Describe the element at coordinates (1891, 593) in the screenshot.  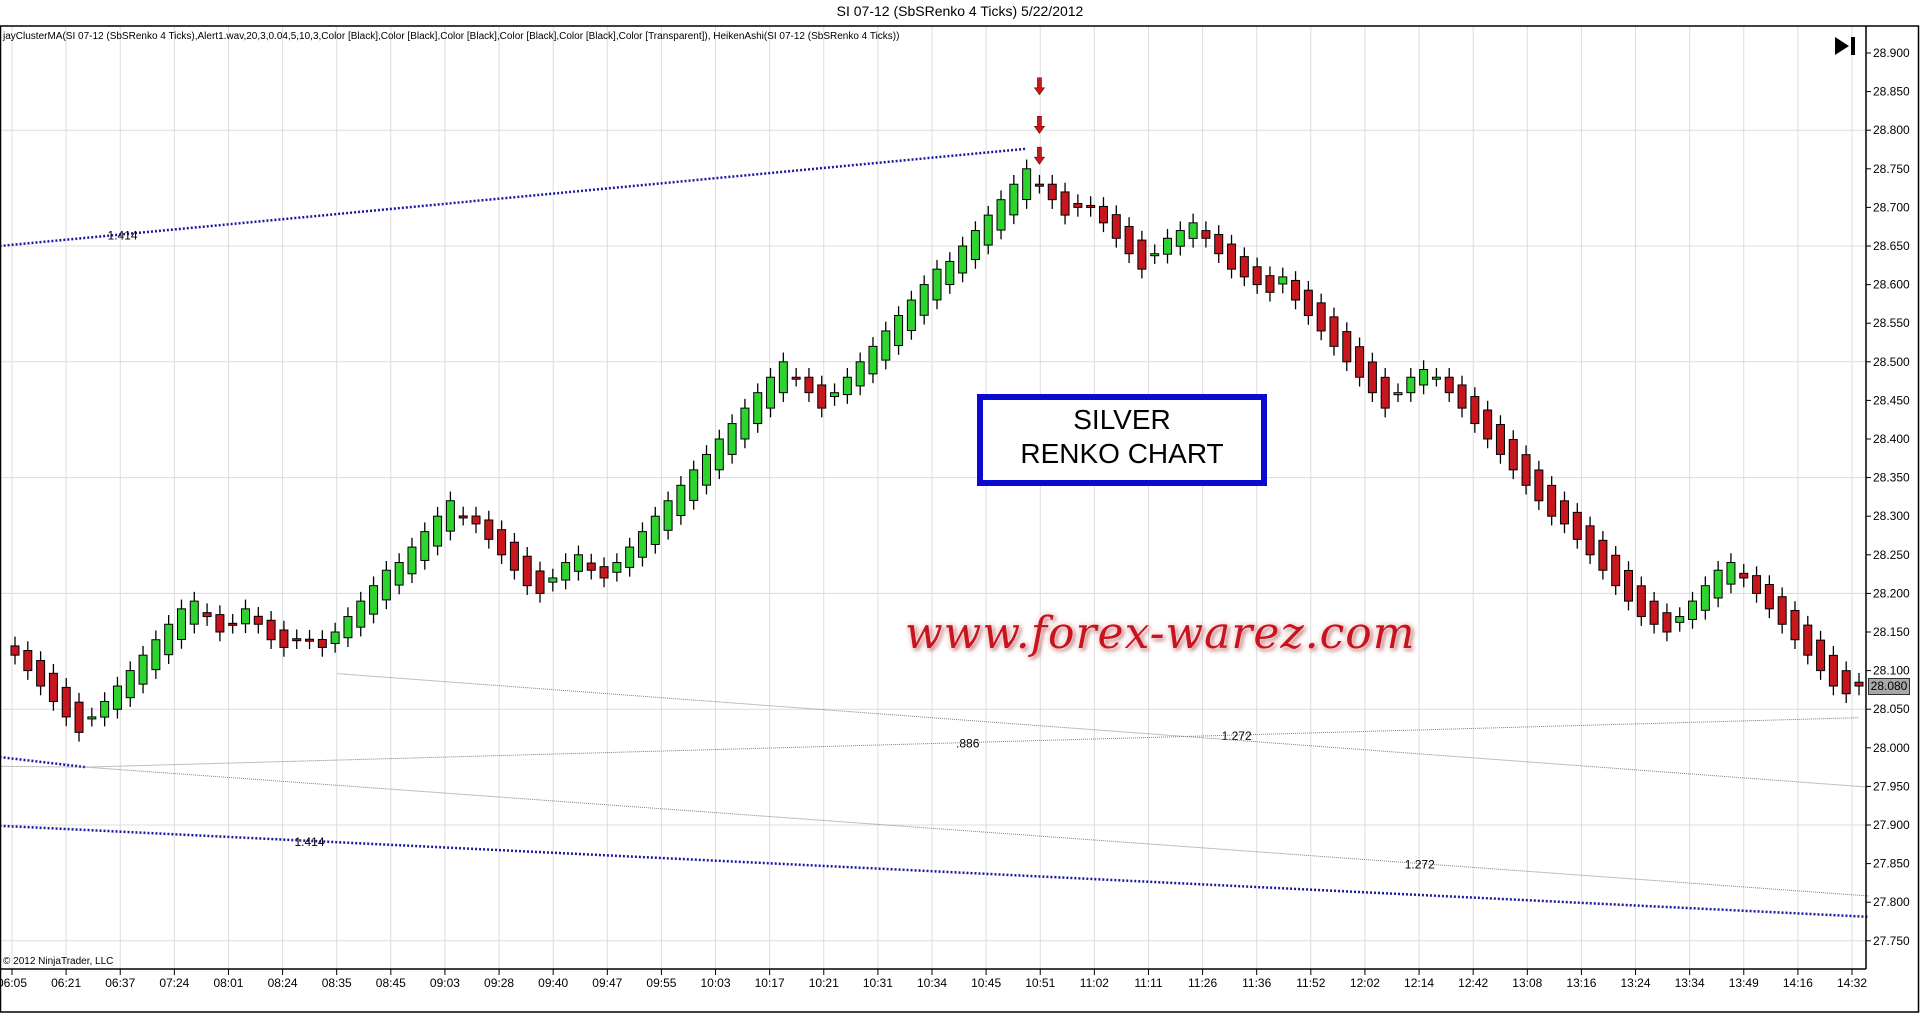
I see `y-tick-label: 28.200` at that location.